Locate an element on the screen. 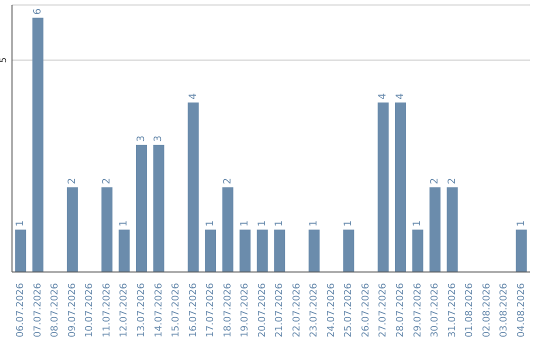  x-tick-label: 27.07.2026 is located at coordinates (383, 310).